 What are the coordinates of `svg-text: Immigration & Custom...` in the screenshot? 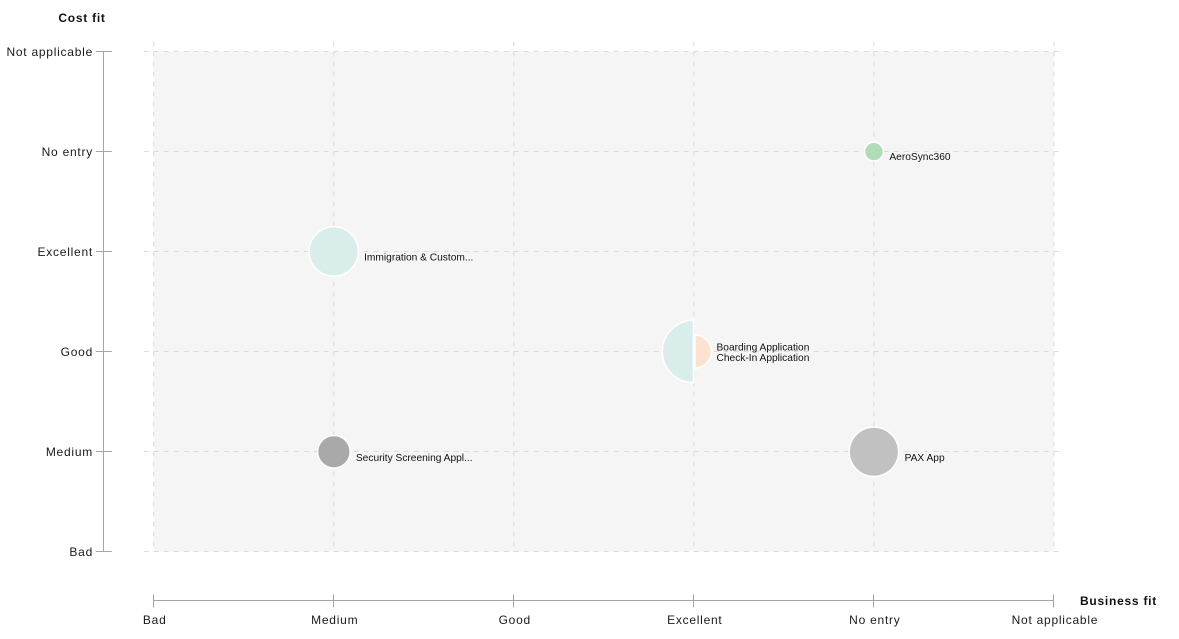 It's located at (418, 257).